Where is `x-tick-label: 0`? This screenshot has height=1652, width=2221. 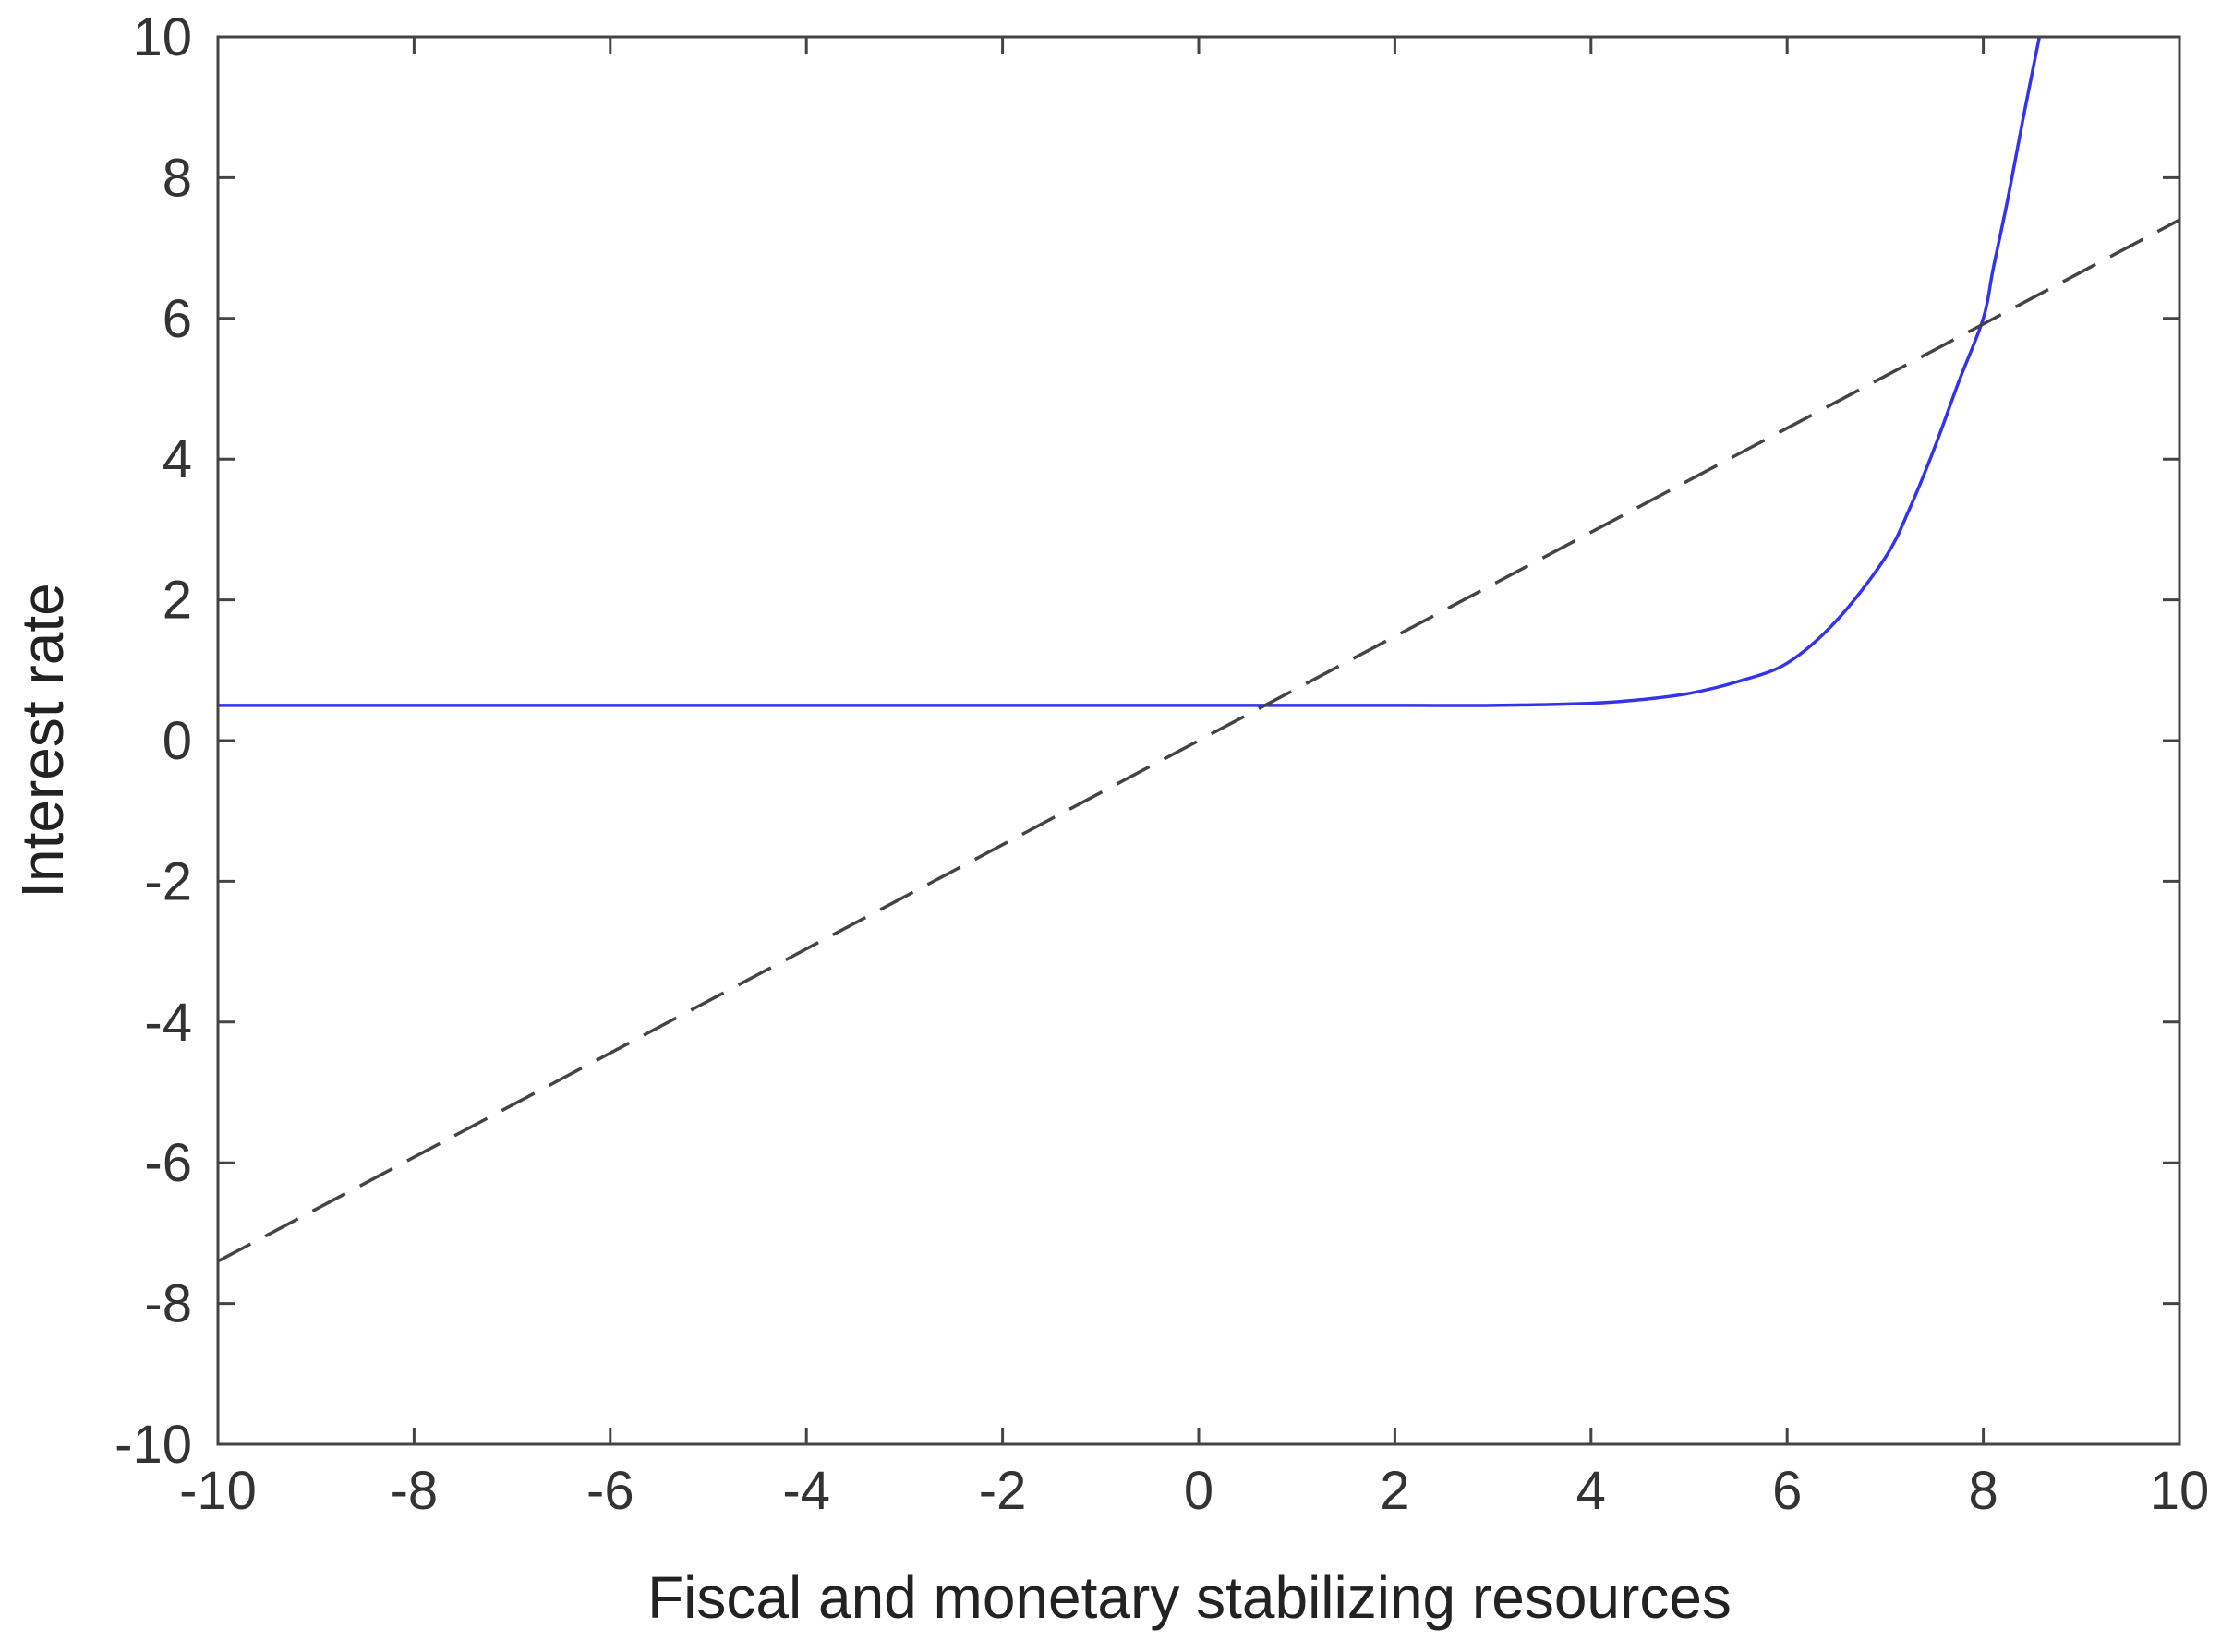
x-tick-label: 0 is located at coordinates (1198, 1491).